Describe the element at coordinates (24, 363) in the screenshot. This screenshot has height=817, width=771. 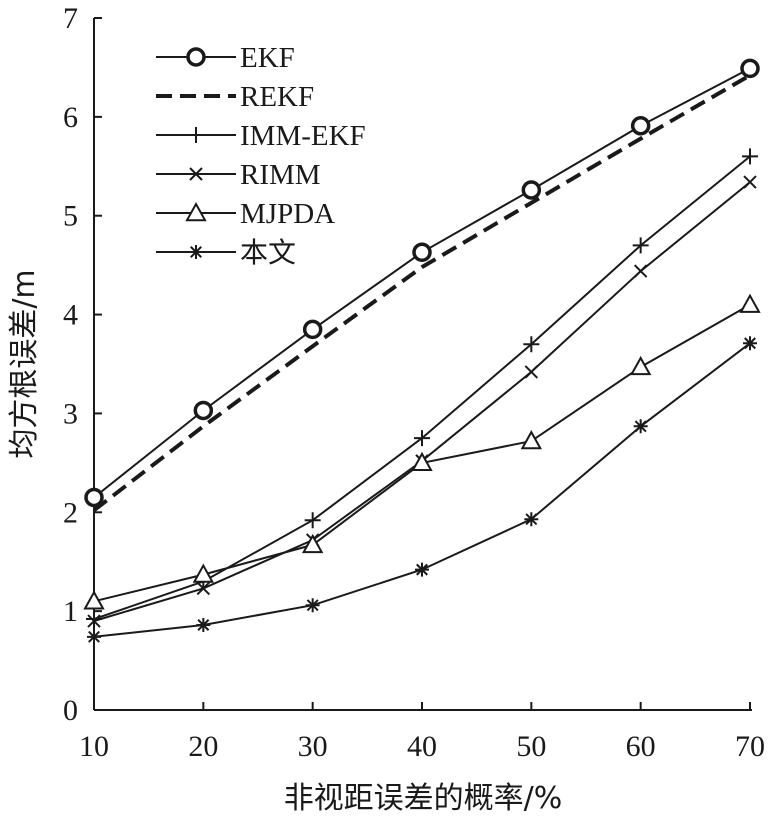
I see `y-axis-title: 均方根误差/m` at that location.